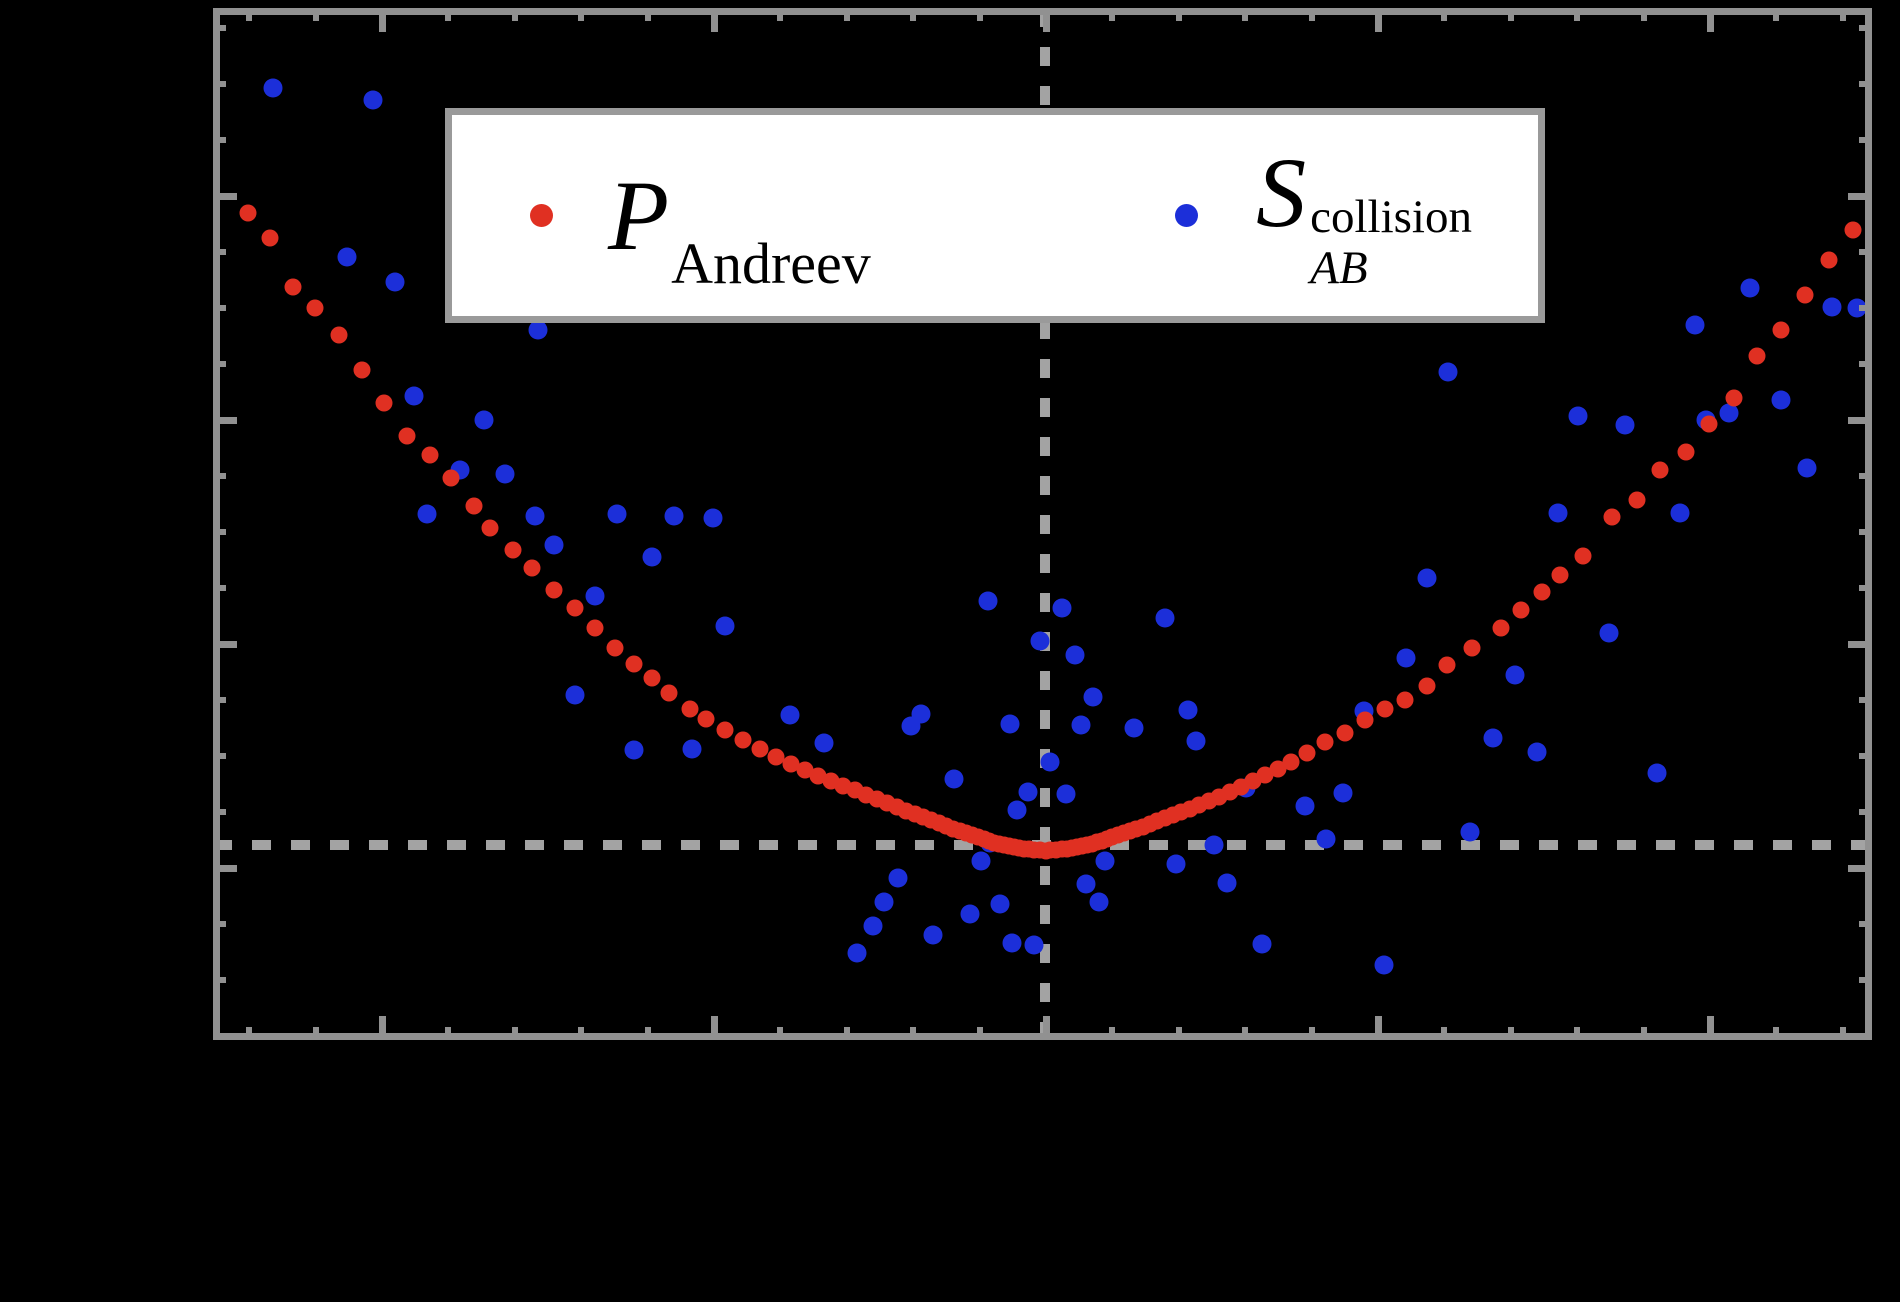 The height and width of the screenshot is (1302, 1900). What do you see at coordinates (1045, 524) in the screenshot?
I see `vertical-dashed-guide` at bounding box center [1045, 524].